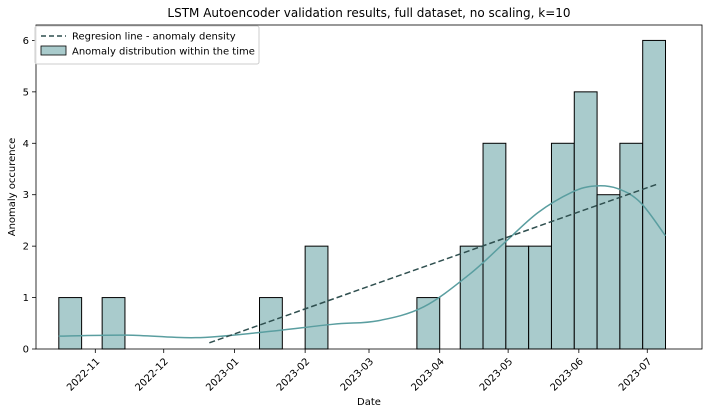 The height and width of the screenshot is (414, 711). I want to click on x-tick-label-2023-04: 2023-04, so click(427, 374).